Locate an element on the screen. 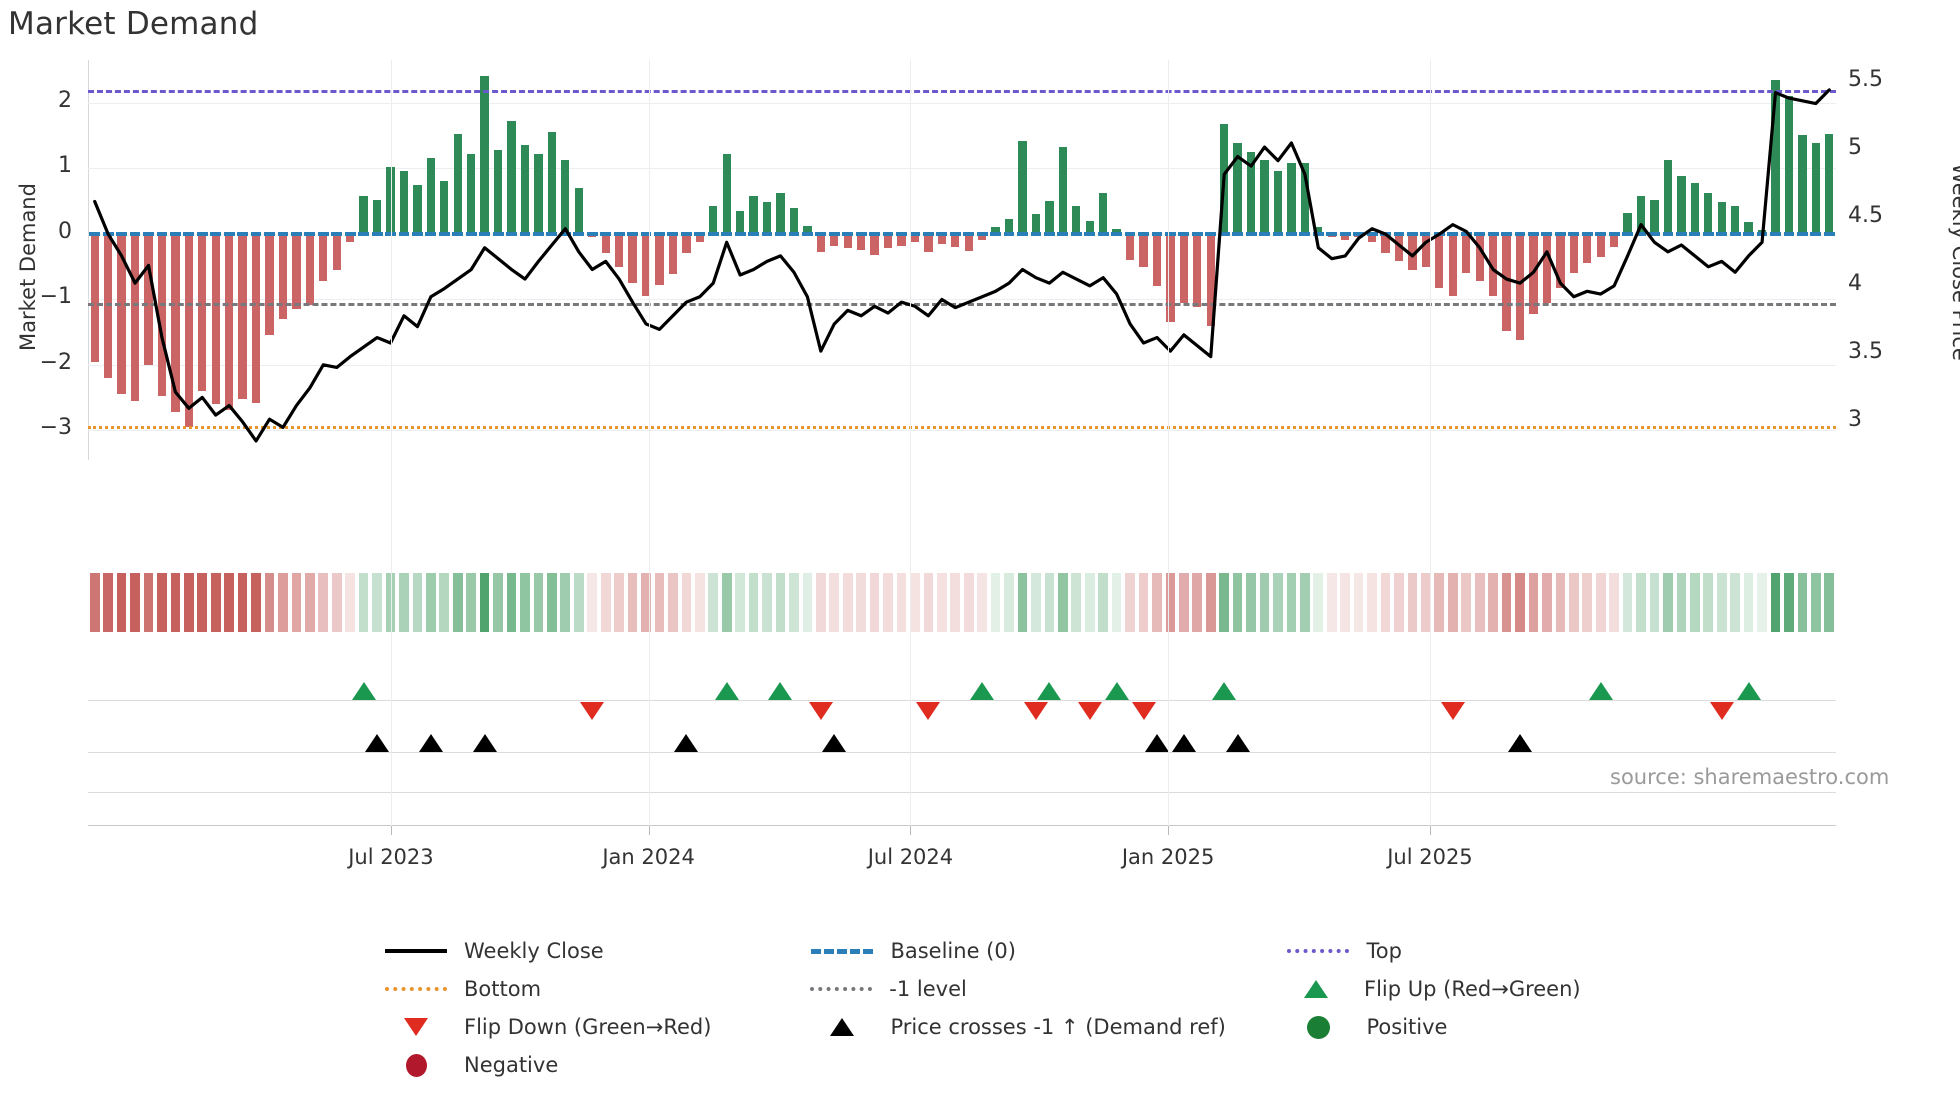  legend-item: Flip Up (Red→Green) is located at coordinates (1430, 989).